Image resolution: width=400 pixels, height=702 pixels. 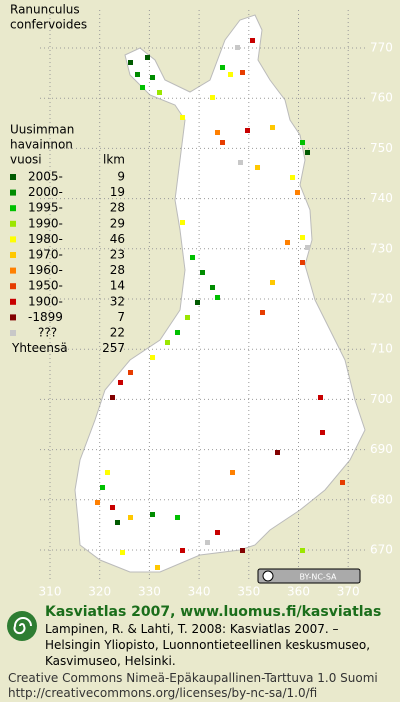 What do you see at coordinates (121, 317) in the screenshot?
I see `legend-count: 7` at bounding box center [121, 317].